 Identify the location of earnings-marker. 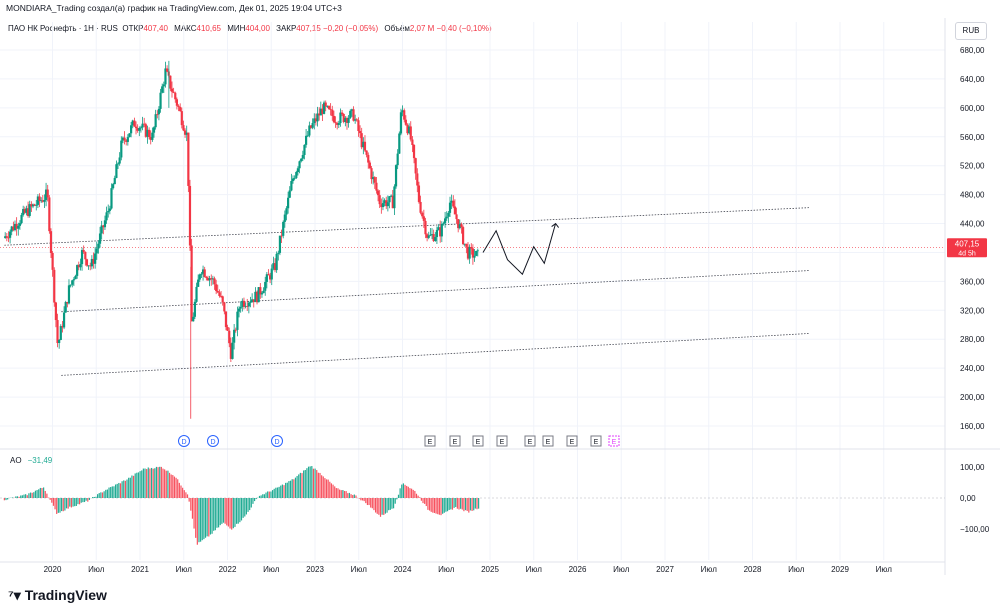
(478, 441).